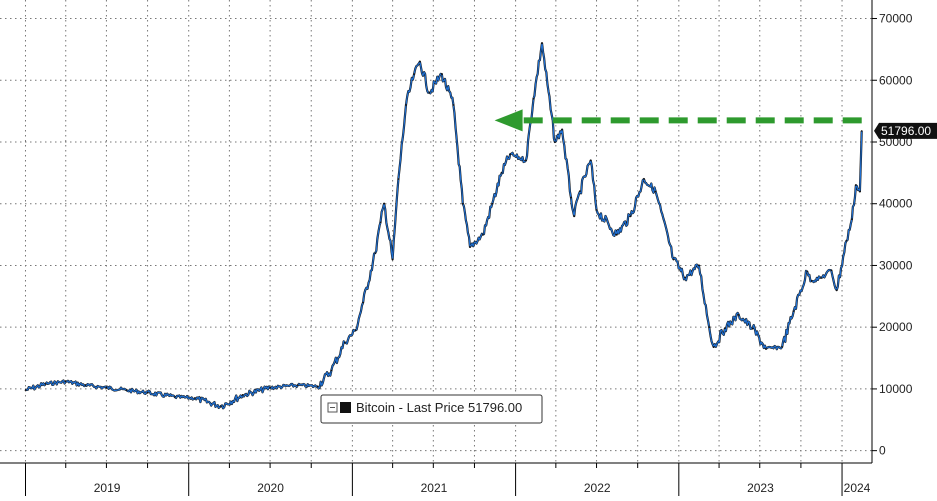 Image resolution: width=937 pixels, height=501 pixels. Describe the element at coordinates (345, 407) in the screenshot. I see `legend-swatch` at that location.